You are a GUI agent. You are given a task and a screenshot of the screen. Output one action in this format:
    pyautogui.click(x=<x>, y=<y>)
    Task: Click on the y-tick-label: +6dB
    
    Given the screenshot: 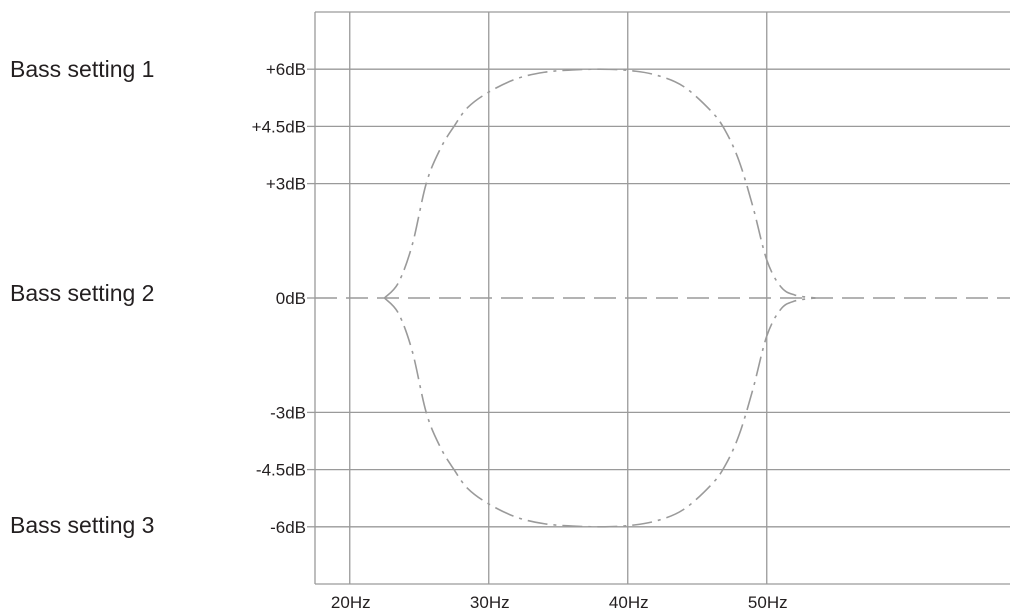 What is the action you would take?
    pyautogui.click(x=286, y=69)
    